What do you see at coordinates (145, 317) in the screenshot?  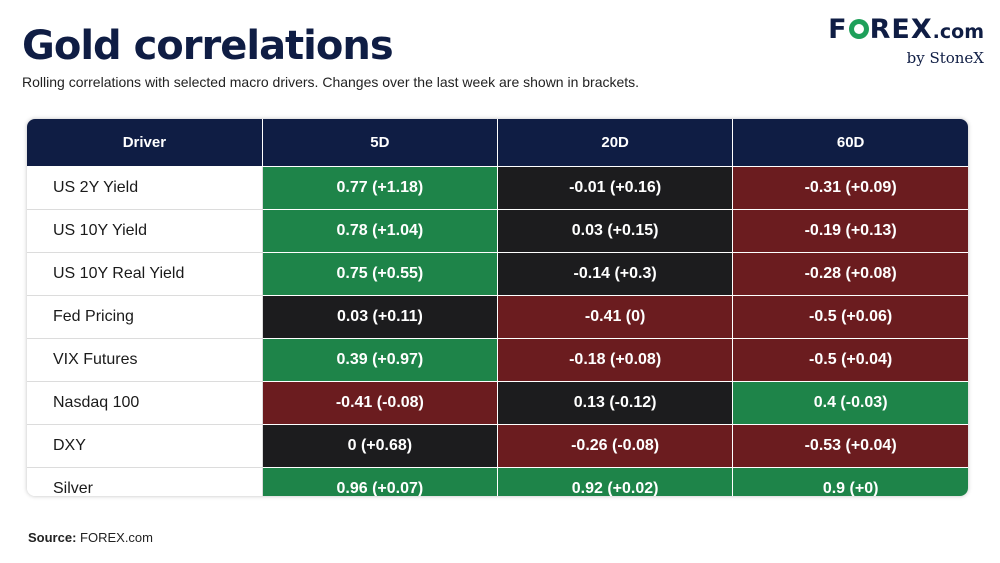 I see `driver-cell: Fed Pricing` at bounding box center [145, 317].